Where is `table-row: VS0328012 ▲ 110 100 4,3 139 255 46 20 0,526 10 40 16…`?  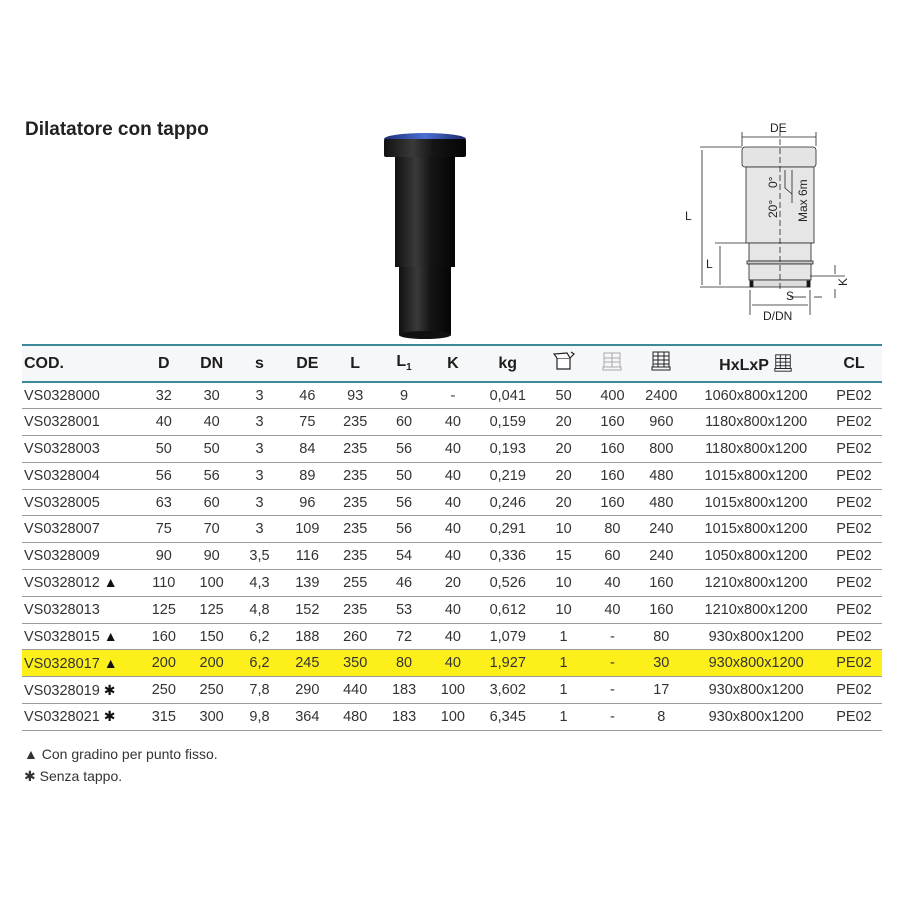 table-row: VS0328012 ▲ 110 100 4,3 139 255 46 20 0,526 10 40 16… is located at coordinates (452, 583).